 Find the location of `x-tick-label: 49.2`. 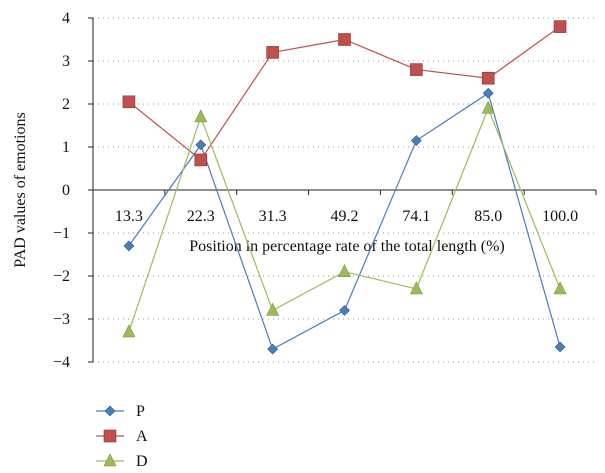

x-tick-label: 49.2 is located at coordinates (345, 216).